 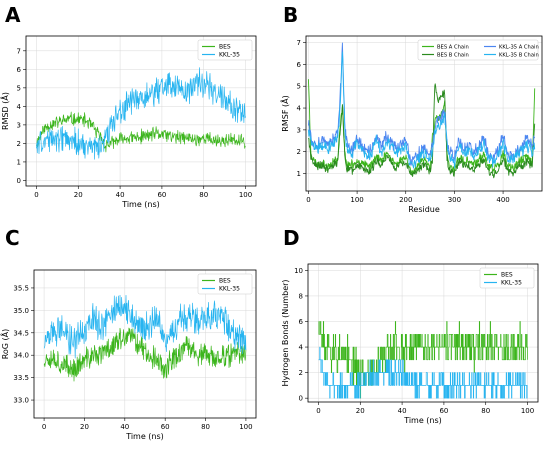 What do you see at coordinates (301, 296) in the screenshot?
I see `y-tick-label: 8` at bounding box center [301, 296].